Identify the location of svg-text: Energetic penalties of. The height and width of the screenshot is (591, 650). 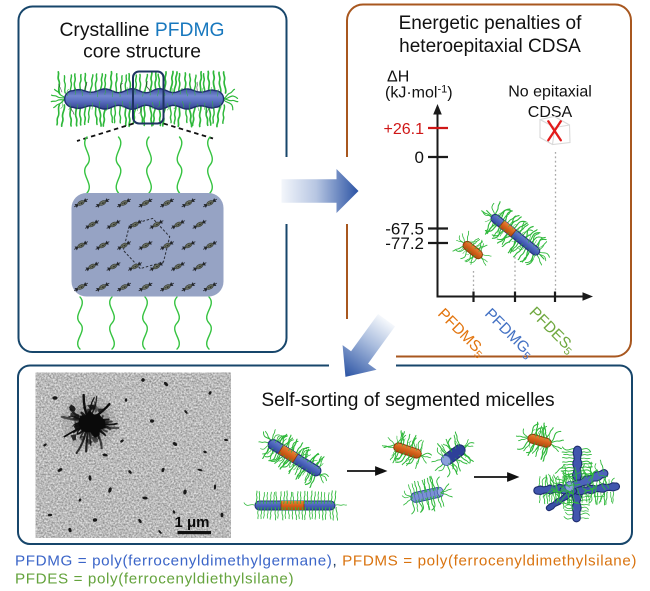
(490, 23).